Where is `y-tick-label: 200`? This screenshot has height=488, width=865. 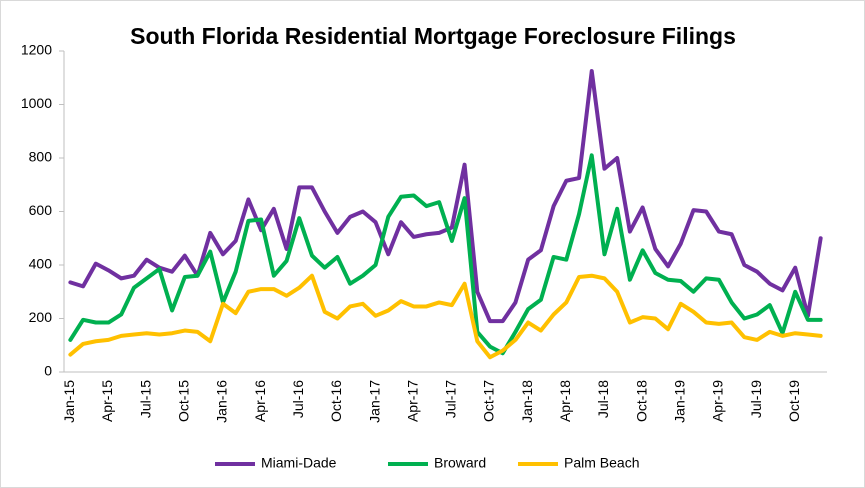 y-tick-label: 200 is located at coordinates (41, 317).